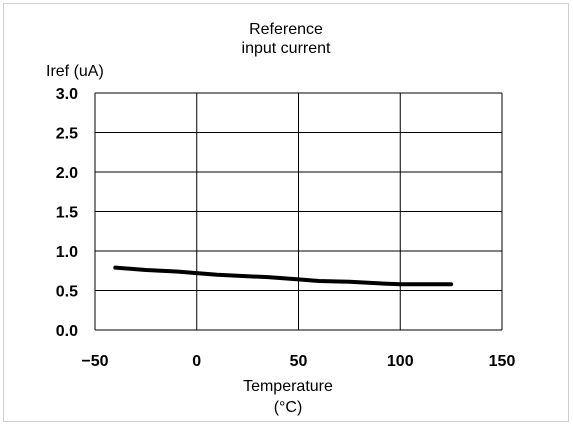 Image resolution: width=573 pixels, height=426 pixels. Describe the element at coordinates (94, 361) in the screenshot. I see `x-tick-label: −50` at that location.